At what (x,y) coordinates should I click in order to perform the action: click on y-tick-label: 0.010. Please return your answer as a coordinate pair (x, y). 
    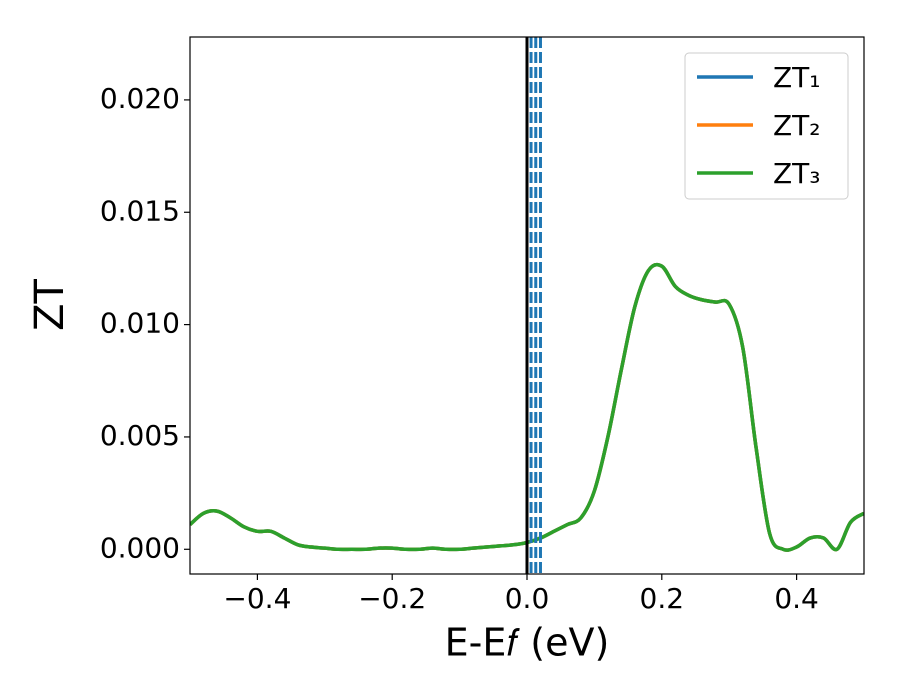
    Looking at the image, I should click on (140, 323).